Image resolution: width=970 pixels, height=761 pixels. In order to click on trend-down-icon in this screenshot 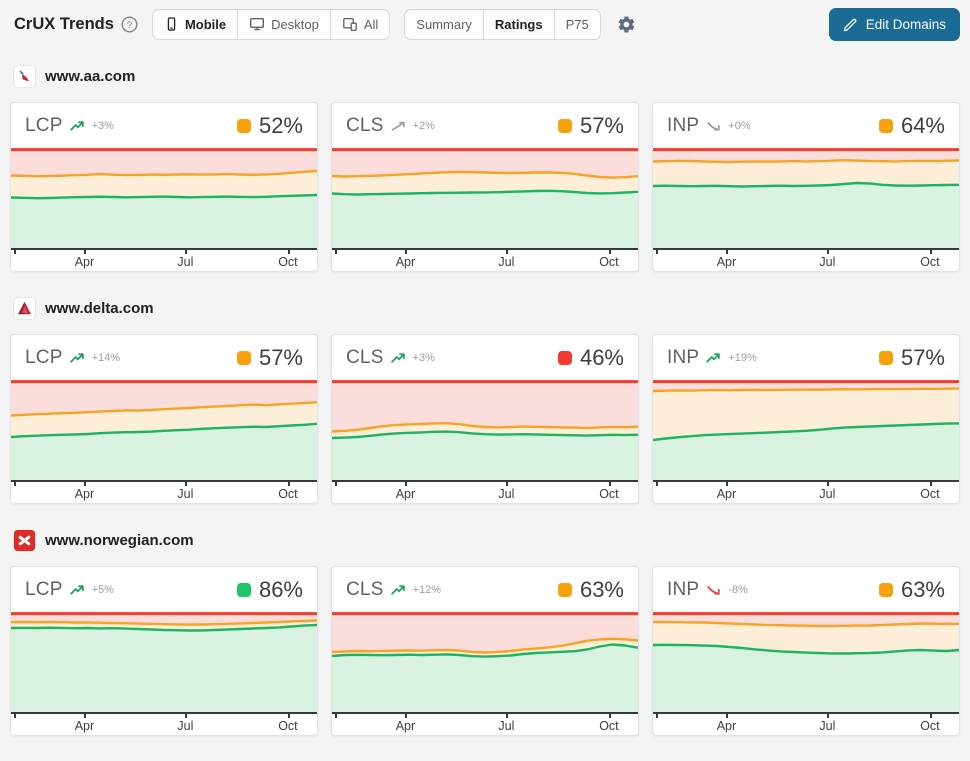, I will do `click(713, 590)`.